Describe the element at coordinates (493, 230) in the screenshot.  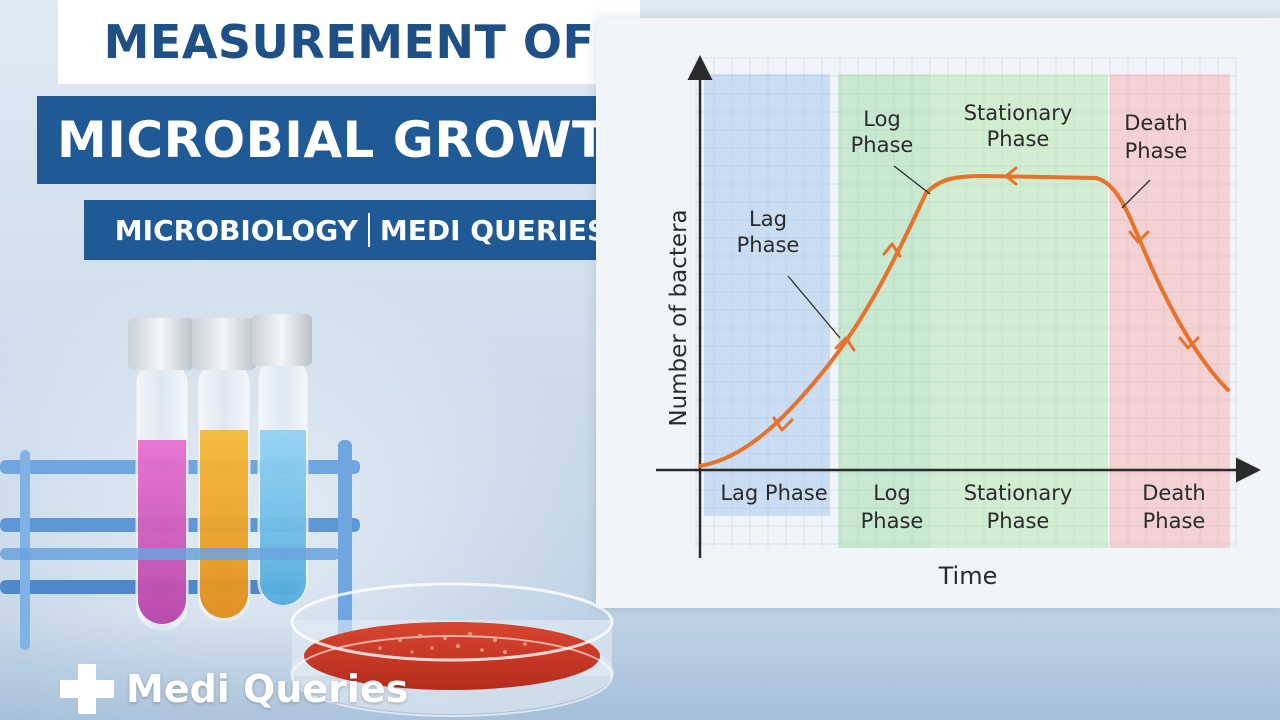
I see `subtitle-channel: MEDI QUERIES` at that location.